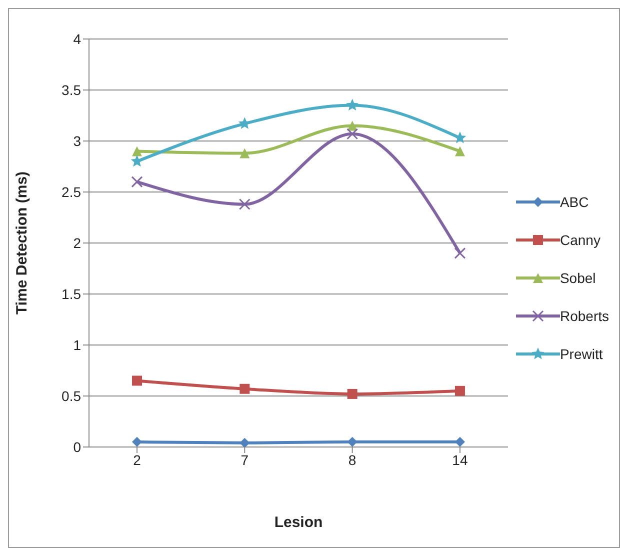 The height and width of the screenshot is (556, 628). What do you see at coordinates (137, 460) in the screenshot?
I see `x-tick-label: 2` at bounding box center [137, 460].